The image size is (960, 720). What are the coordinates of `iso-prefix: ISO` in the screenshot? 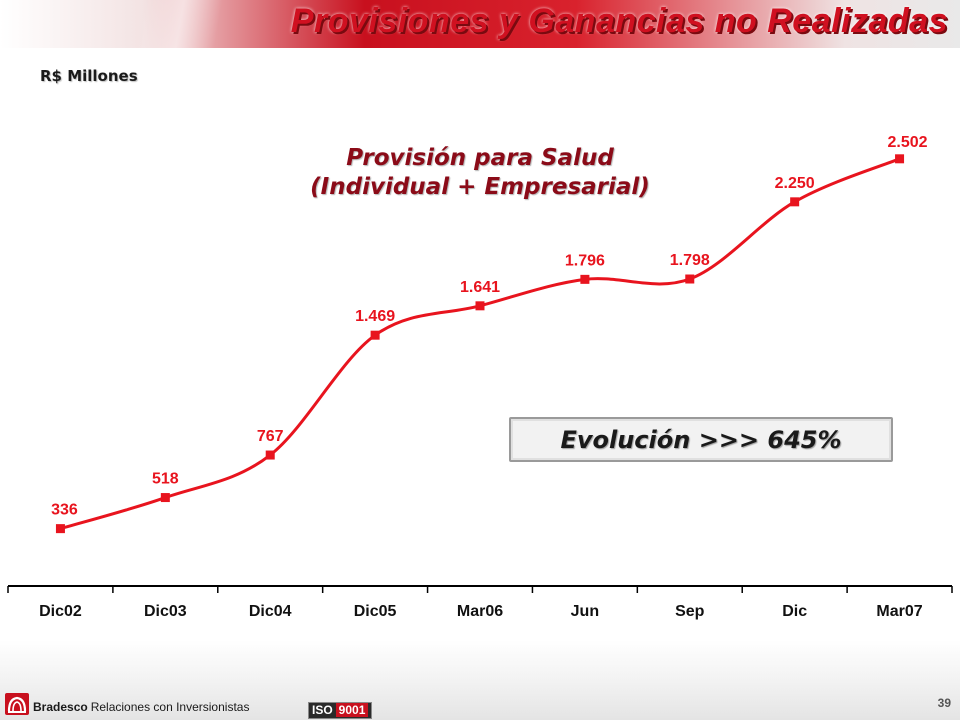 It's located at (322, 710).